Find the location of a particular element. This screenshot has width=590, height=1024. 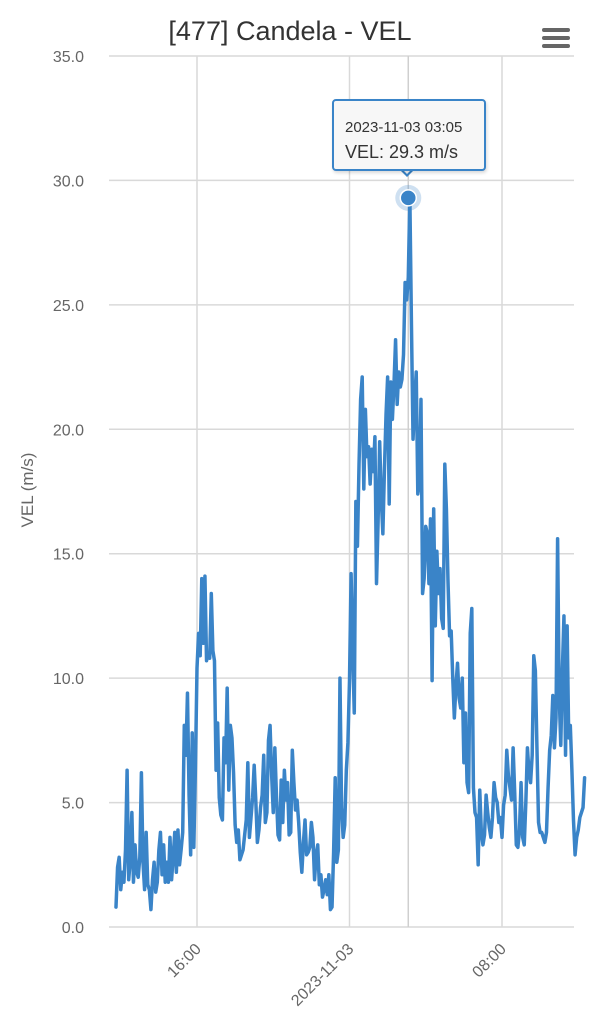

y-tick-label: 25.0 is located at coordinates (68, 306).